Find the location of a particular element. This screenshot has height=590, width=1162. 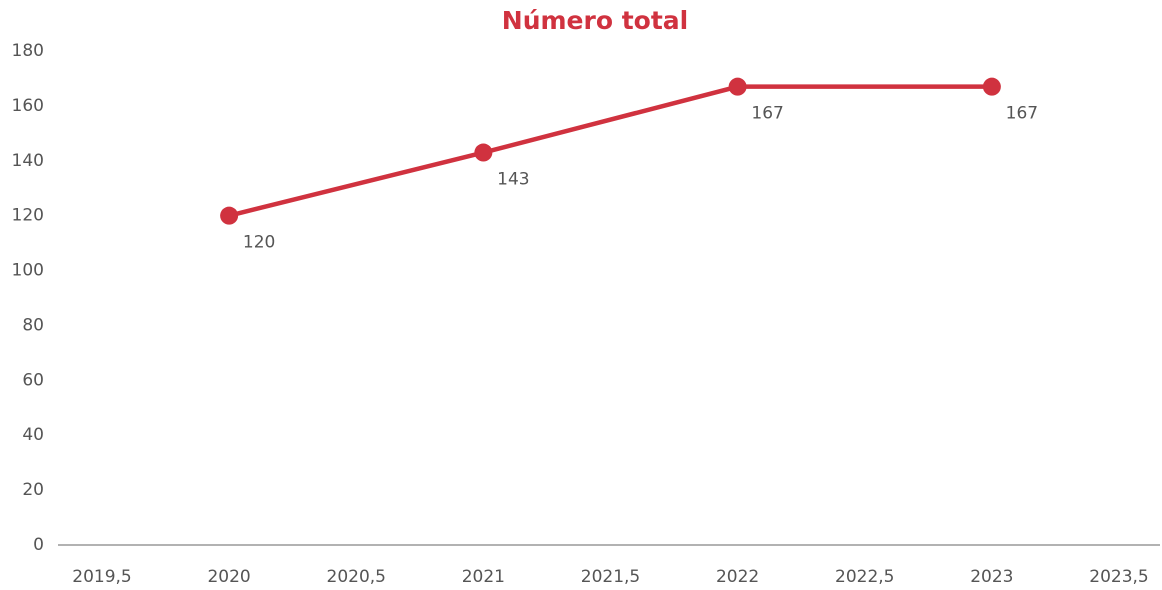

y-tick-label: 20 is located at coordinates (33, 490).